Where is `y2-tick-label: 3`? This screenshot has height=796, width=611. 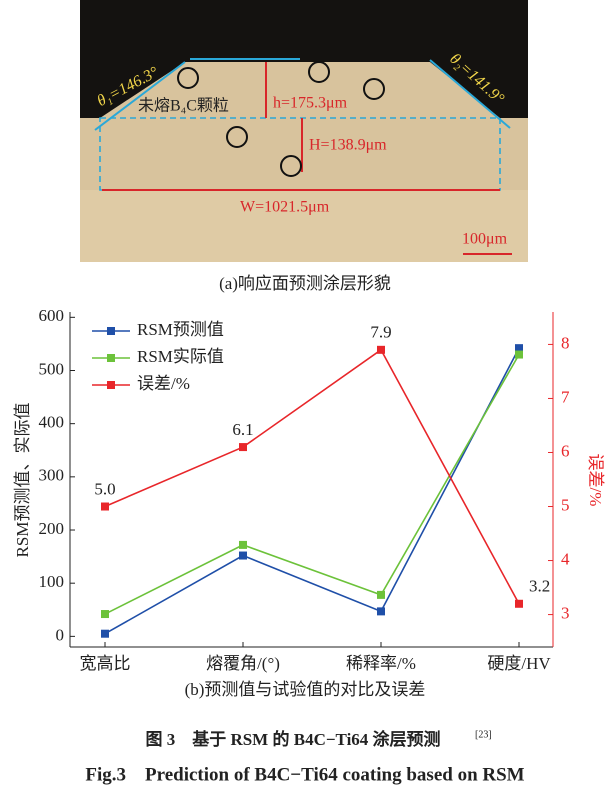 y2-tick-label: 3 is located at coordinates (565, 612).